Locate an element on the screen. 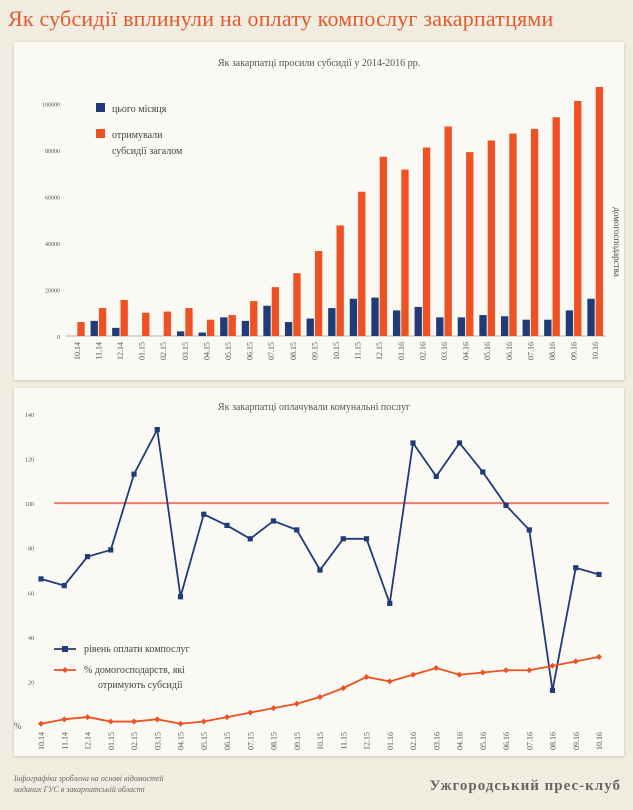 The image size is (633, 810). x-tick-label: 04.15 is located at coordinates (181, 741).